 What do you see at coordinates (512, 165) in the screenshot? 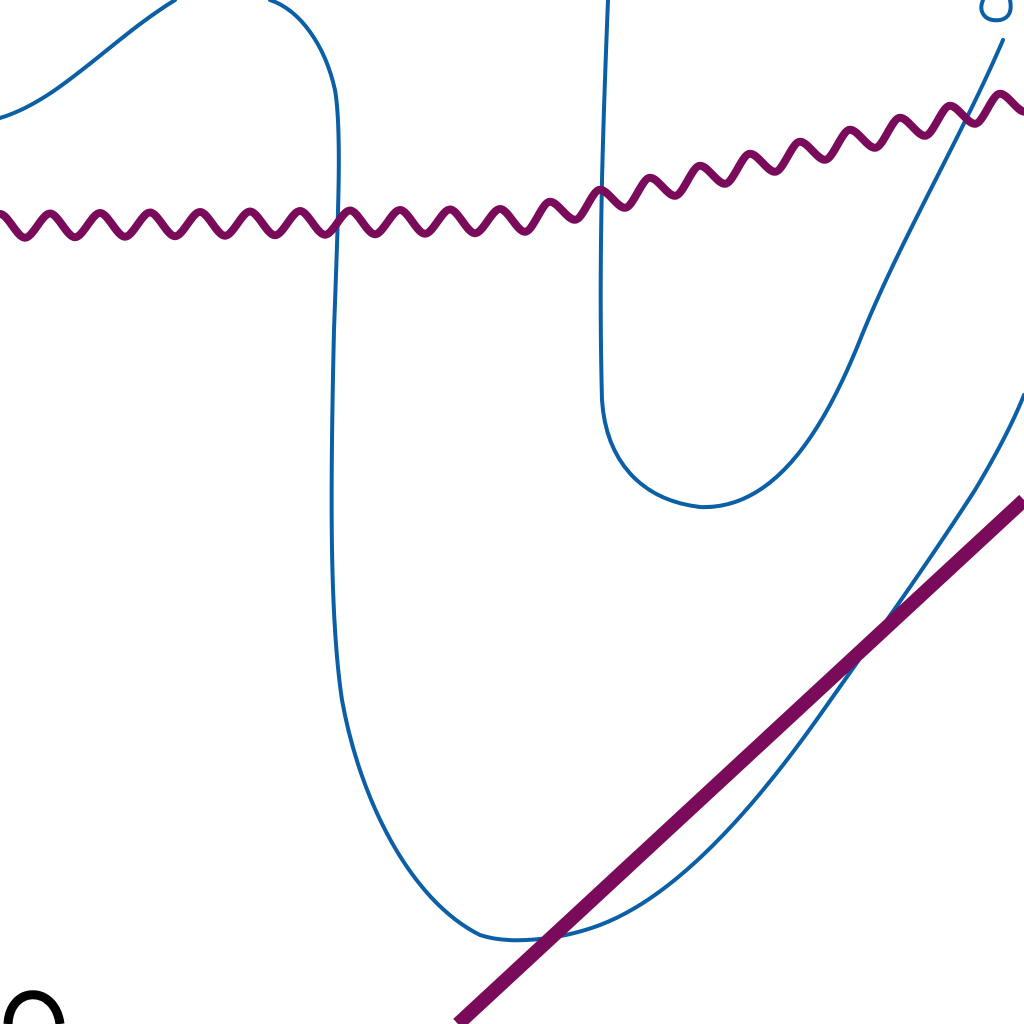
I see `wavy-boundary-line` at bounding box center [512, 165].